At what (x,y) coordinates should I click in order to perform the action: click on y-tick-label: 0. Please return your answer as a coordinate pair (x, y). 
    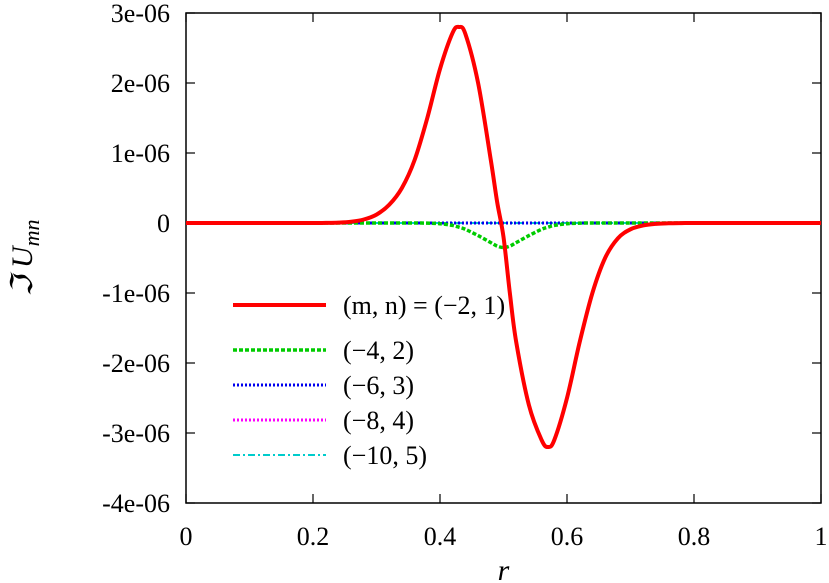
    Looking at the image, I should click on (163, 223).